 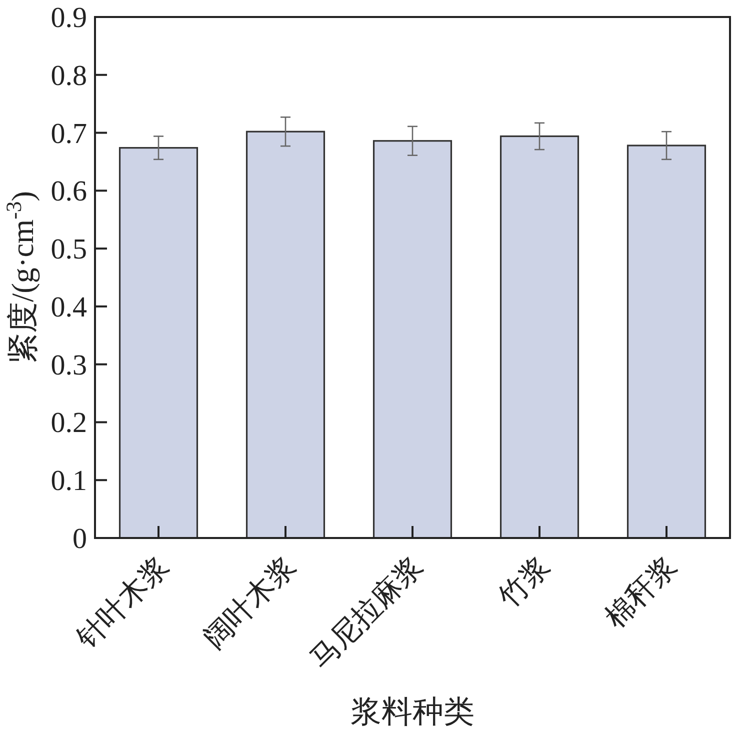 What do you see at coordinates (68, 250) in the screenshot?
I see `y-tick-label: 0.5` at bounding box center [68, 250].